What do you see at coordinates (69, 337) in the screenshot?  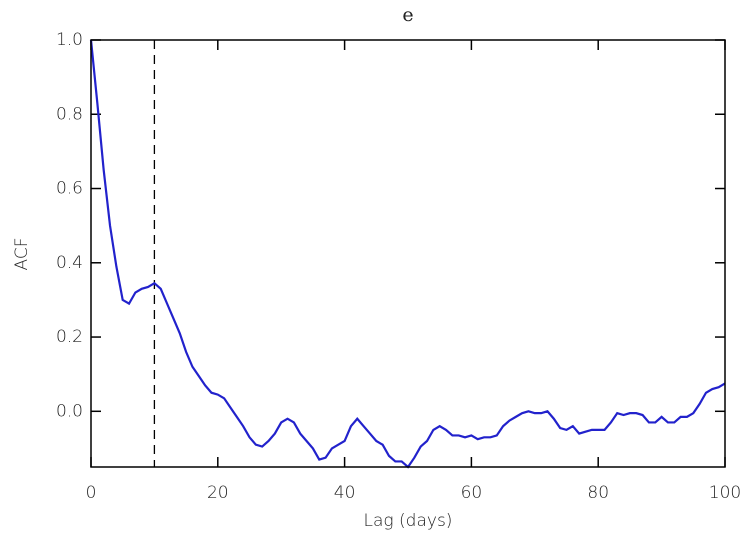 I see `y-tick-label: 0.2` at bounding box center [69, 337].